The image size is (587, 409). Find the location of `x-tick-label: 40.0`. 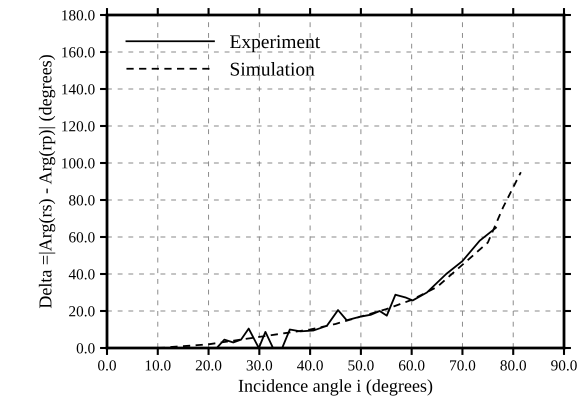

x-tick-label: 40.0 is located at coordinates (310, 365).